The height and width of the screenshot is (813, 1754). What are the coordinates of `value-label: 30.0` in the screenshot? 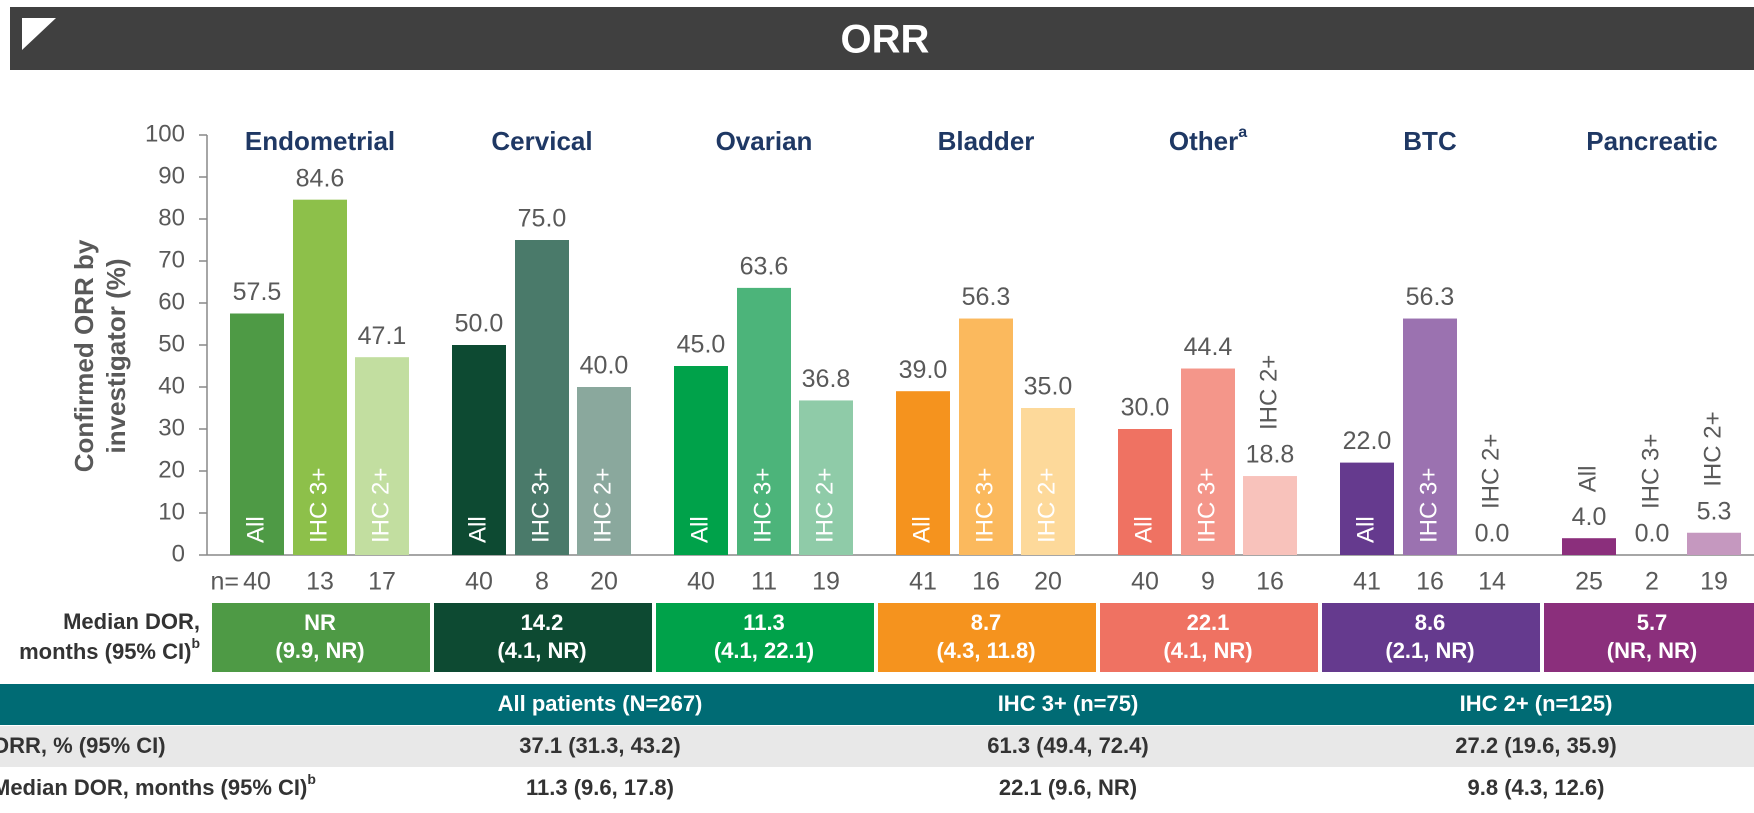 It's located at (1145, 408).